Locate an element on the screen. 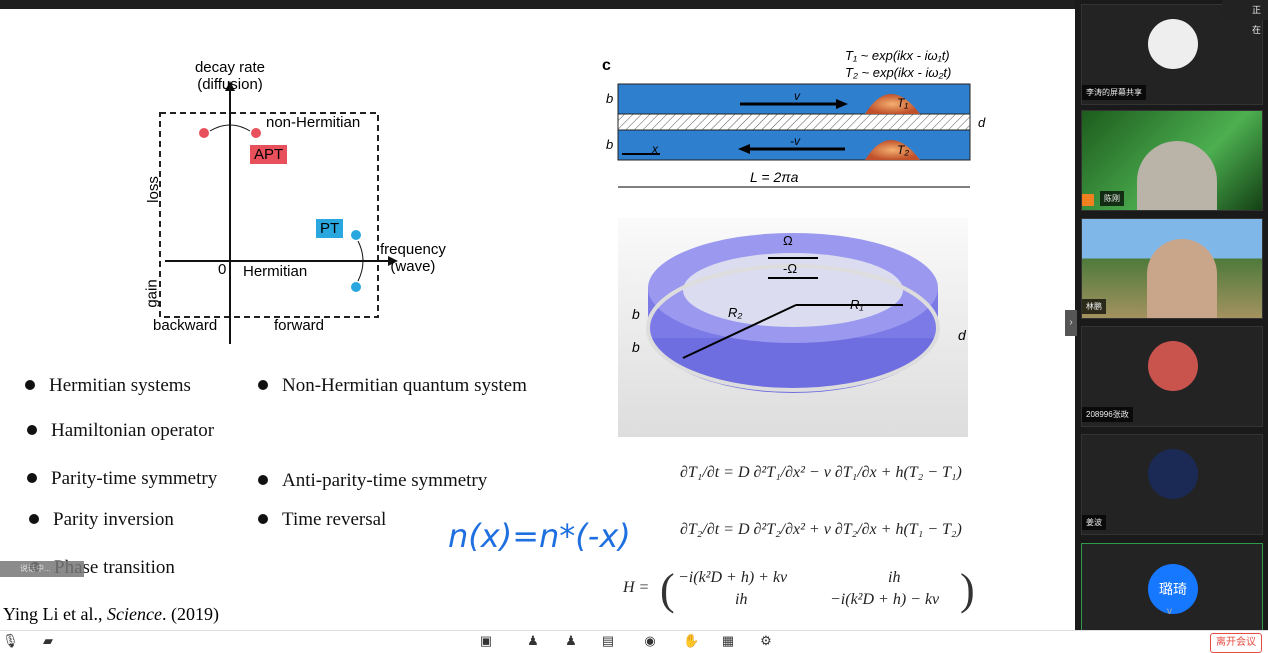  waveguide-diagram is located at coordinates (794, 135).